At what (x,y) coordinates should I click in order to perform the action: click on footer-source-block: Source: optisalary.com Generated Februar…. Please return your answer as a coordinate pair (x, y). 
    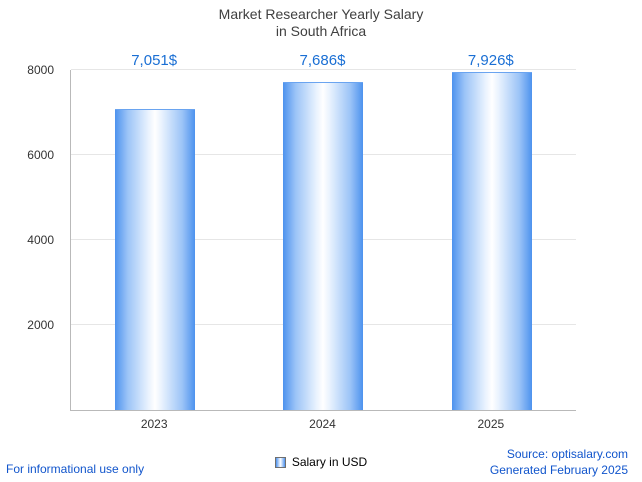
    Looking at the image, I should click on (559, 462).